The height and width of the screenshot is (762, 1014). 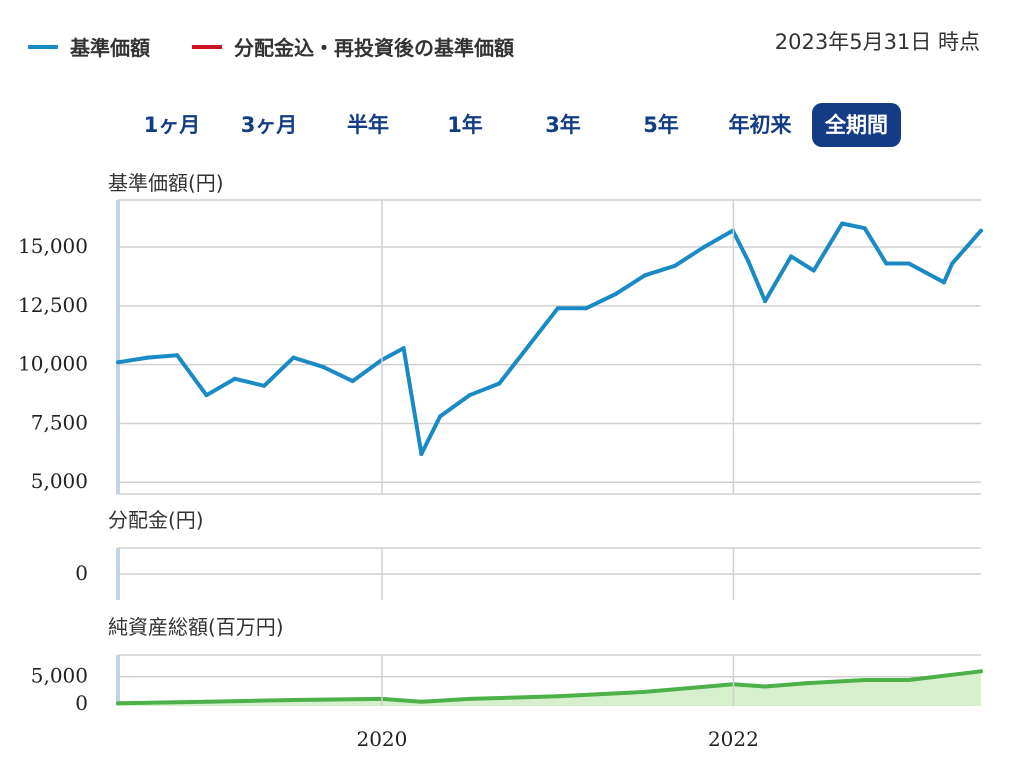 I want to click on distribution-y-tick-labels: 0, so click(x=81, y=573).